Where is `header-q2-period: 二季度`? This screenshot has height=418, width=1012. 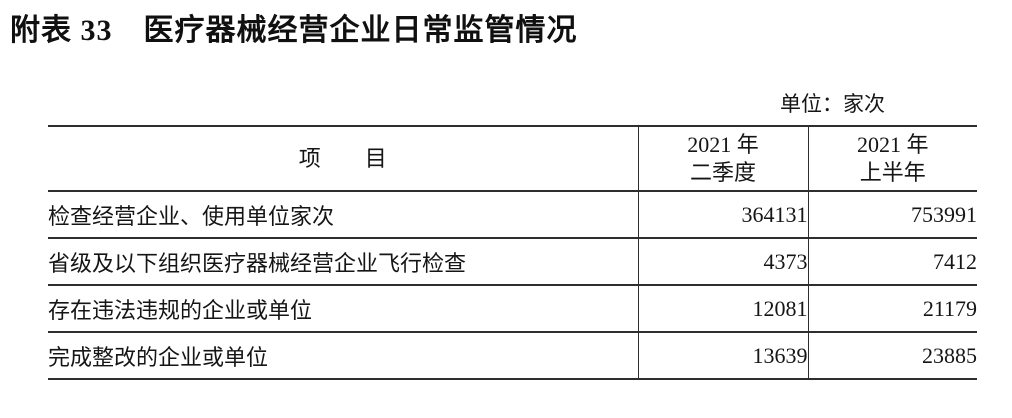
header-q2-period: 二季度 is located at coordinates (722, 172).